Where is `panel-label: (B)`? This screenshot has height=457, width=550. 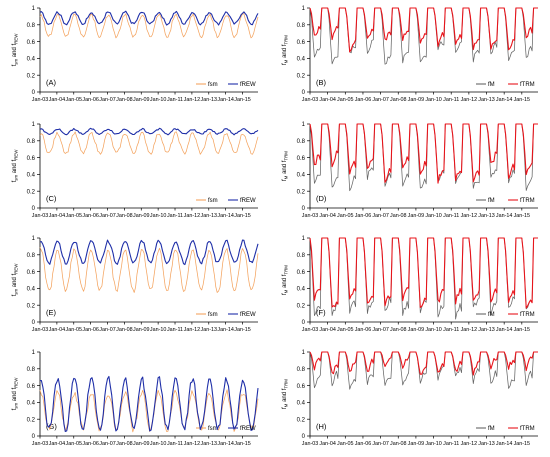 panel-label: (B) is located at coordinates (321, 82).